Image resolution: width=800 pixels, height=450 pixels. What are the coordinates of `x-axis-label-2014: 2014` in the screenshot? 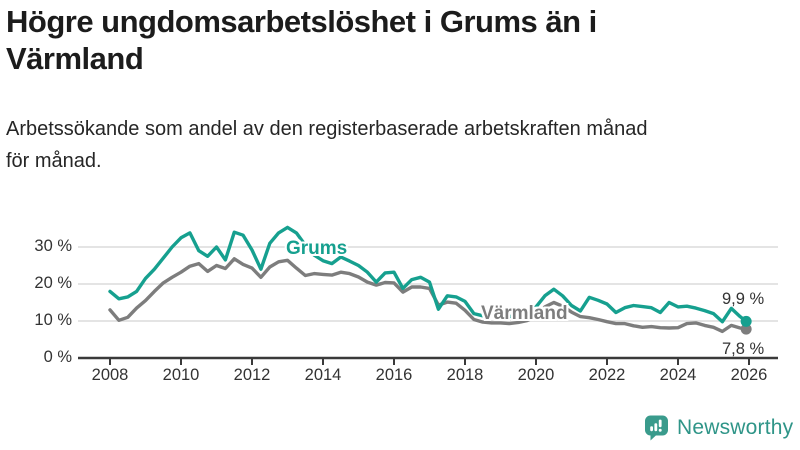 It's located at (323, 375).